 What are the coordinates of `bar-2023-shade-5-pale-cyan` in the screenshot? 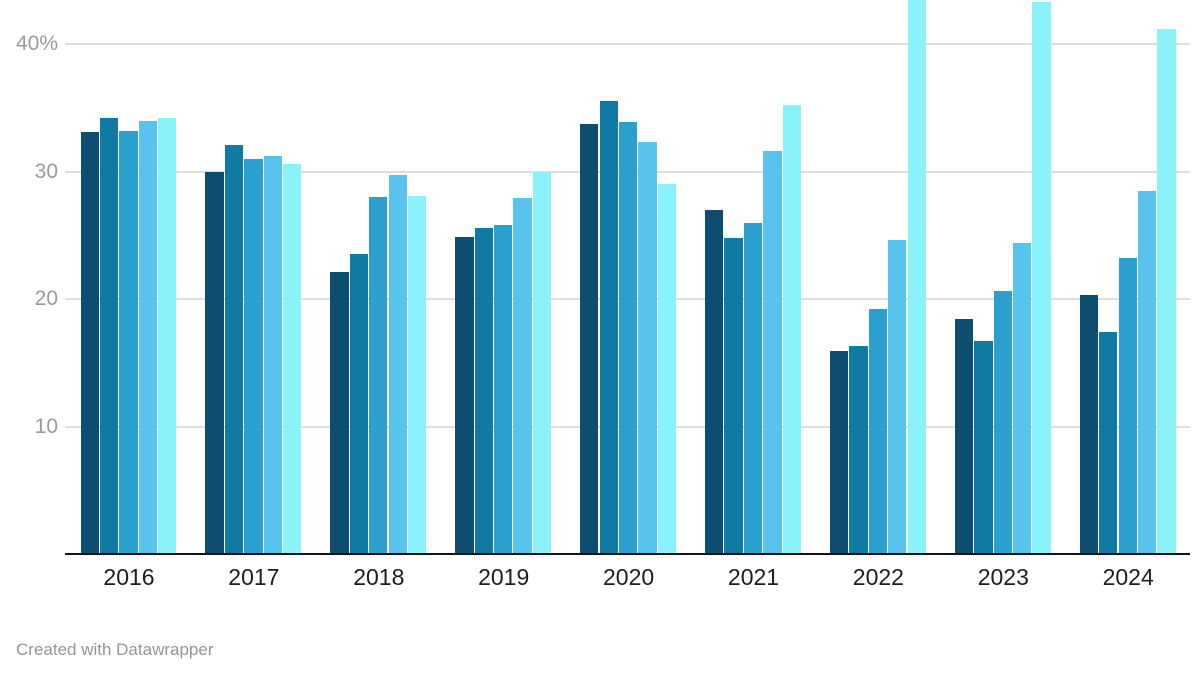 It's located at (1041, 277).